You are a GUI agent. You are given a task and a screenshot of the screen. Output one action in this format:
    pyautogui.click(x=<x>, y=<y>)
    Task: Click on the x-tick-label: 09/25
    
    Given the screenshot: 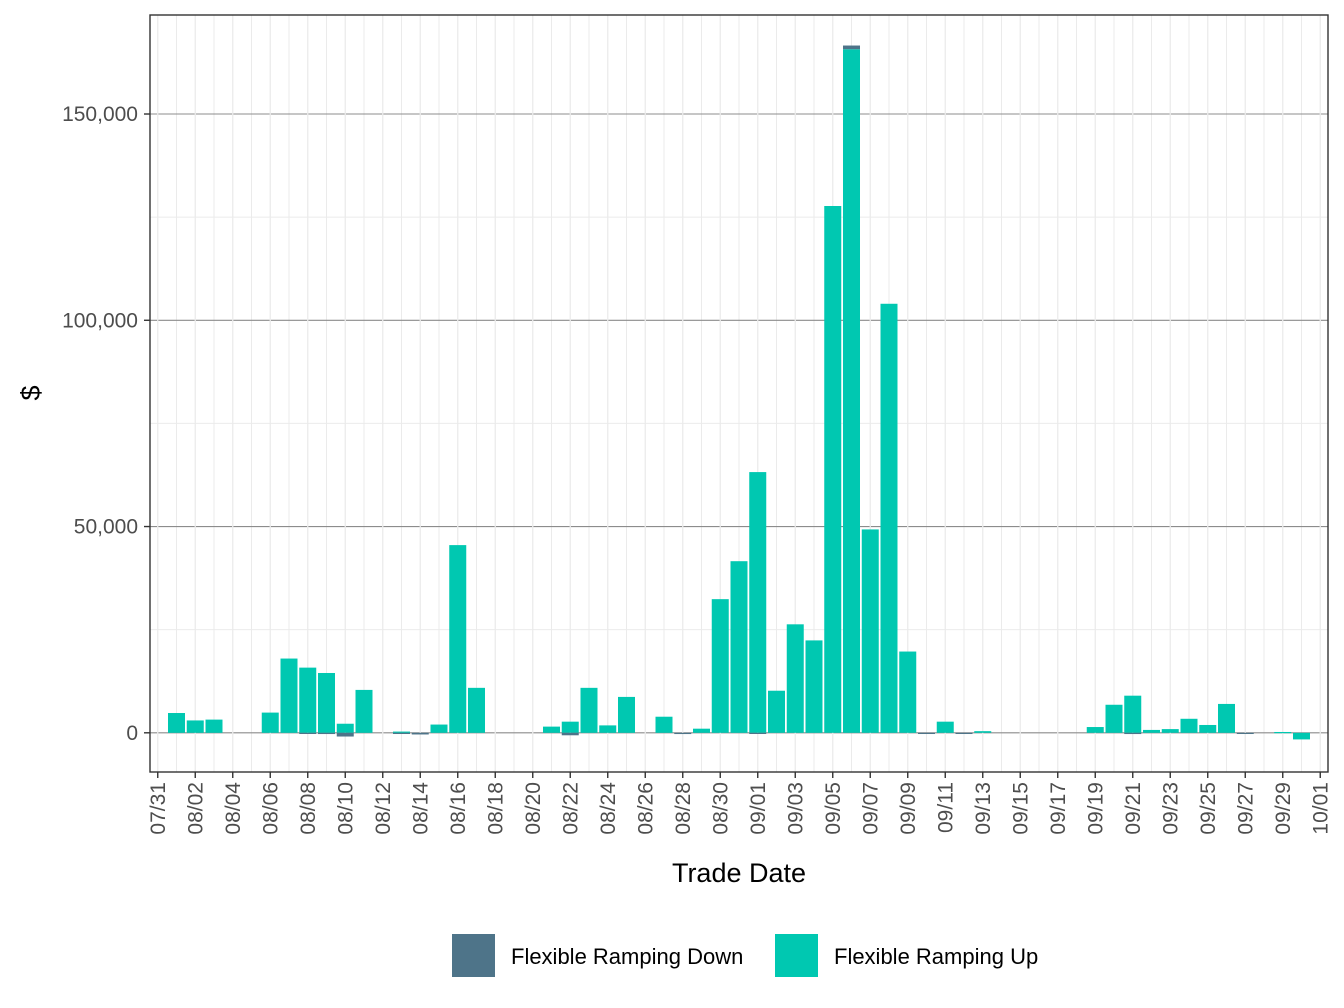 What is the action you would take?
    pyautogui.click(x=1208, y=808)
    